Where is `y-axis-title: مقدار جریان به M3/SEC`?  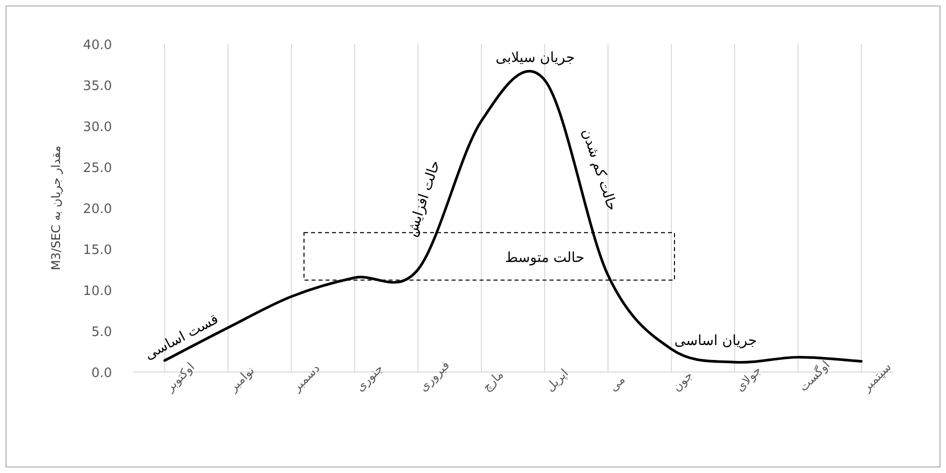
y-axis-title: مقدار جریان به M3/SEC is located at coordinates (56, 208).